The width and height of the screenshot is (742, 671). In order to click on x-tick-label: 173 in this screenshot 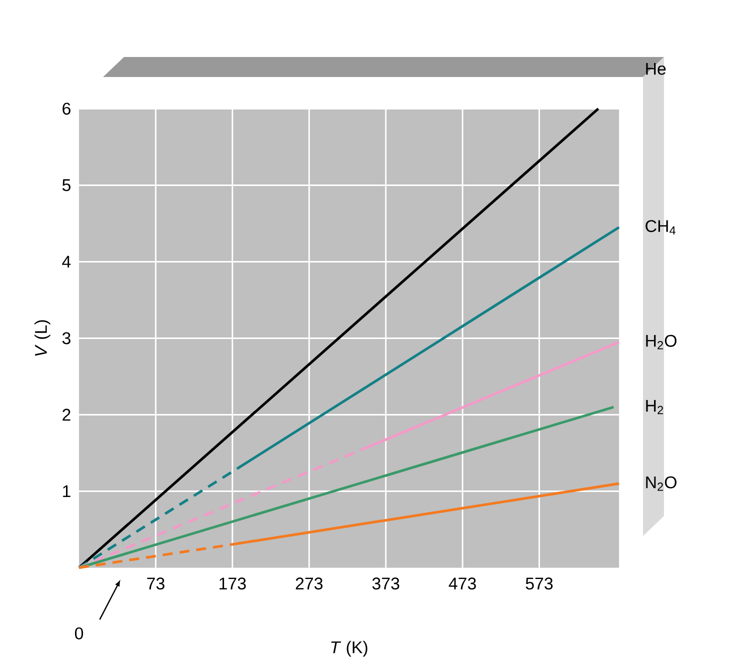, I will do `click(233, 584)`.